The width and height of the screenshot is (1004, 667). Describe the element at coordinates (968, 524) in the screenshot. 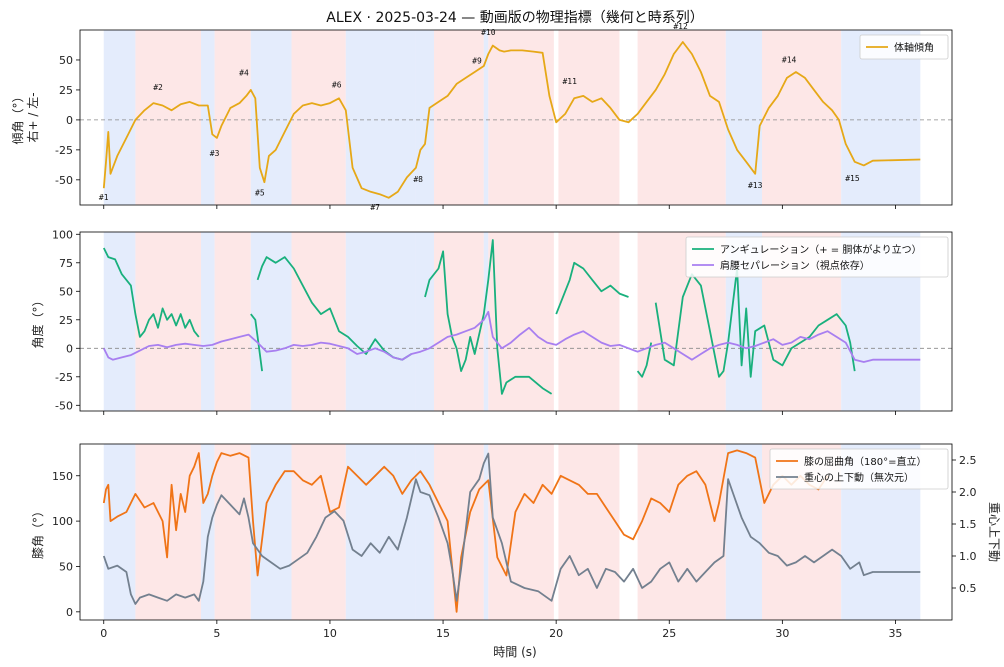

I see `y-tick-label-right: 1.5` at that location.